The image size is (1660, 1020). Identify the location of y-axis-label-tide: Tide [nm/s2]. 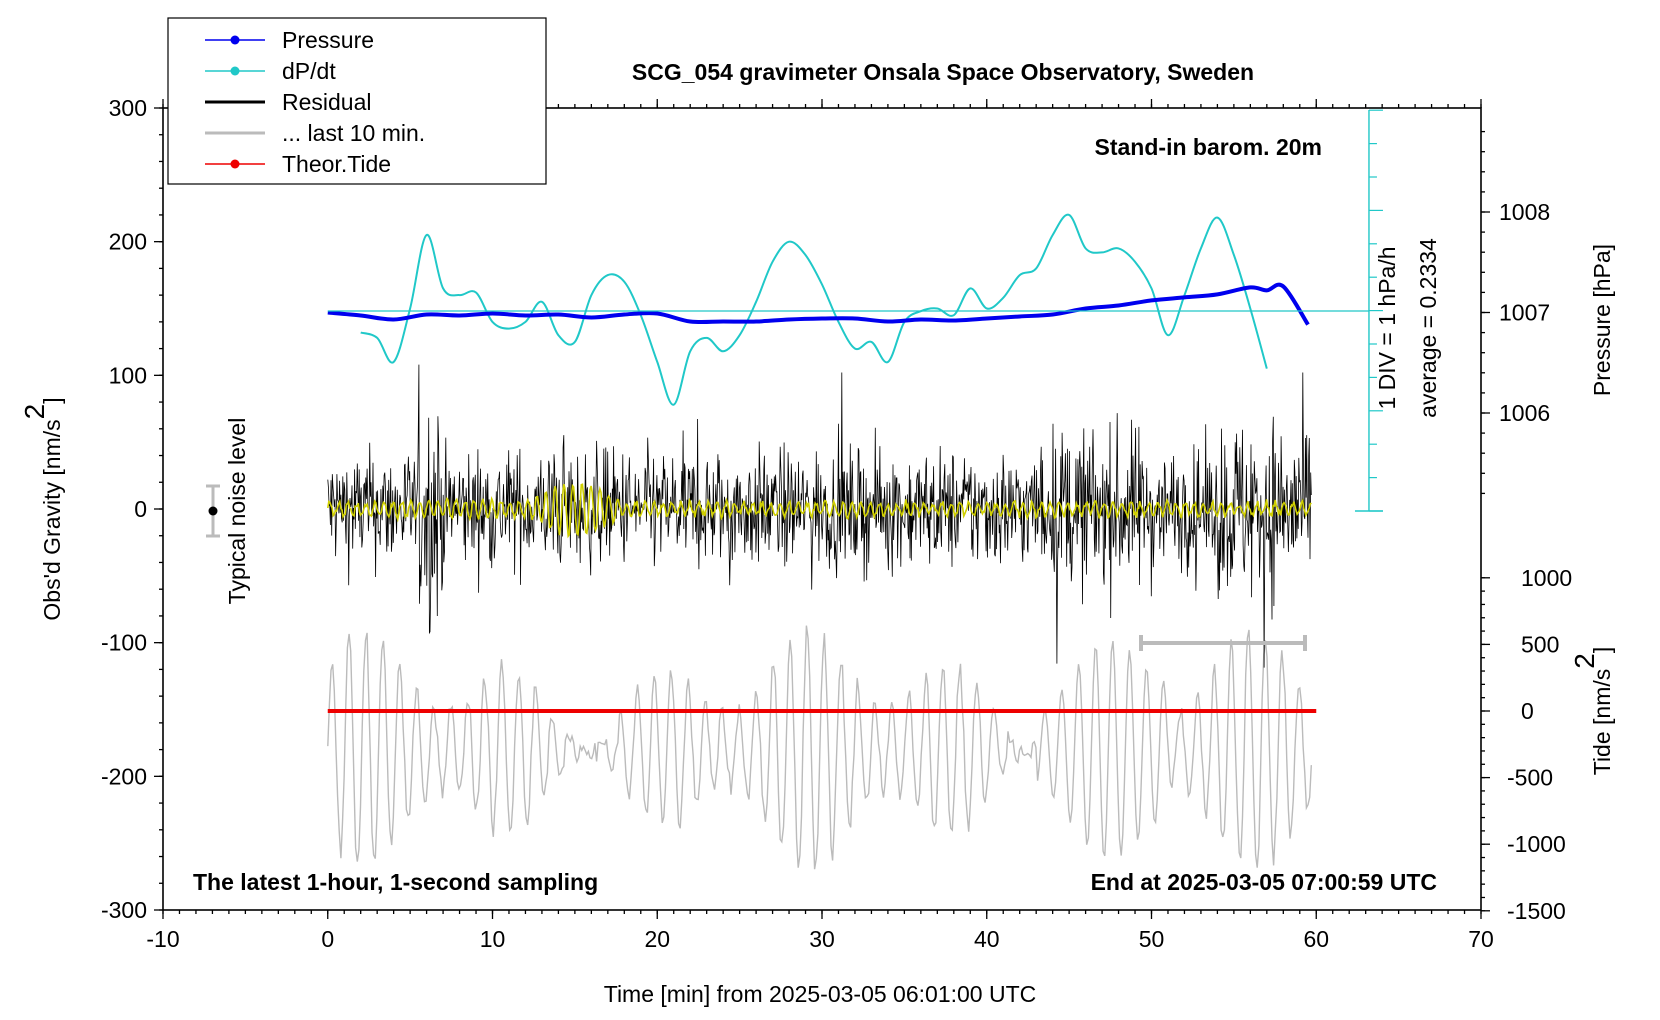
(1592, 711).